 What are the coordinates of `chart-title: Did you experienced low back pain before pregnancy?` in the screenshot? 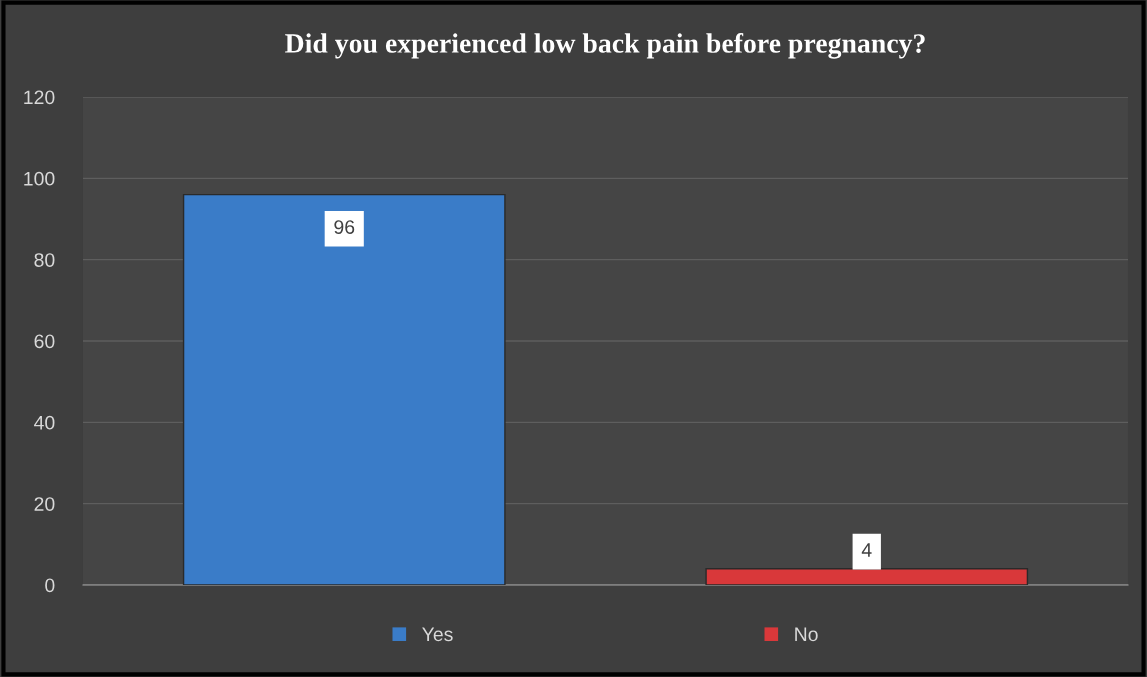 It's located at (605, 46).